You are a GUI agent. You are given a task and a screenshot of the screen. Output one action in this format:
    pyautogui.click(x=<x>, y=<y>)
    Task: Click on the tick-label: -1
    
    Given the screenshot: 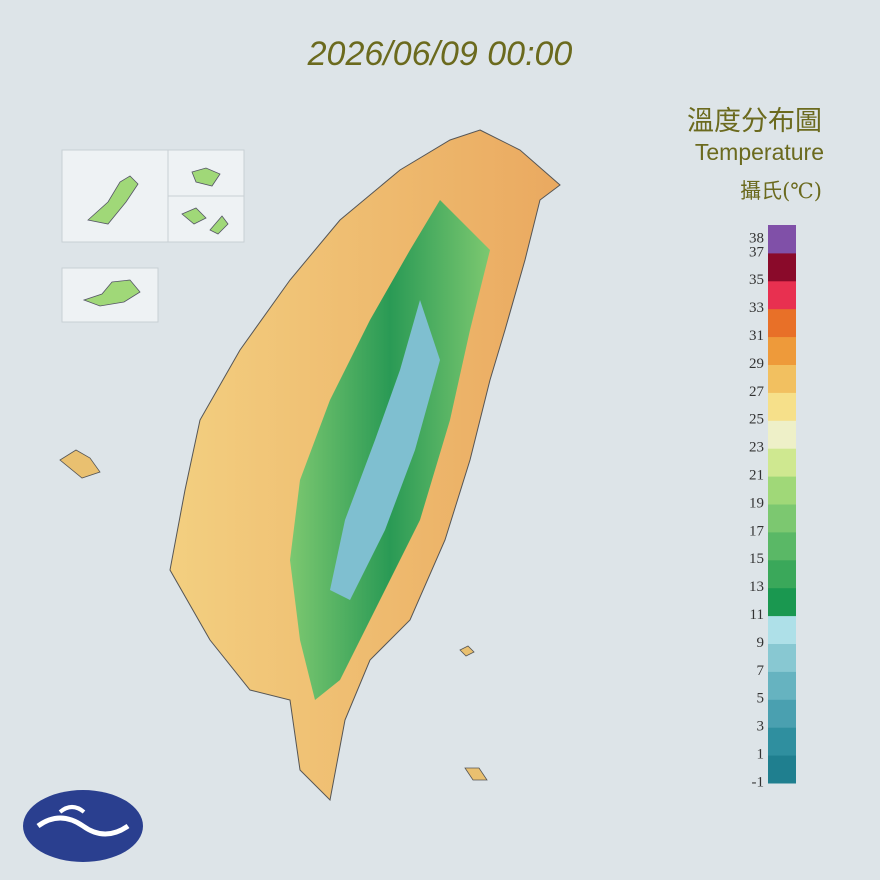 What is the action you would take?
    pyautogui.click(x=758, y=782)
    